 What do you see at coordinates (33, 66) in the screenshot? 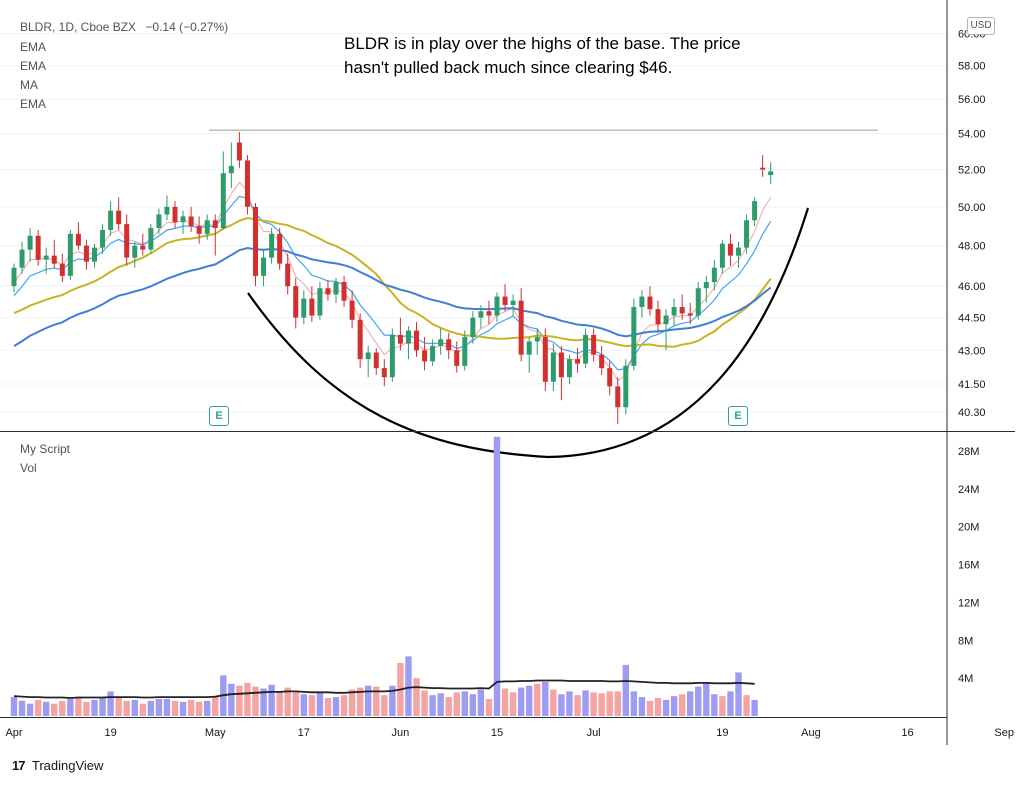
I see `indicator-ema-2: EMA` at bounding box center [33, 66].